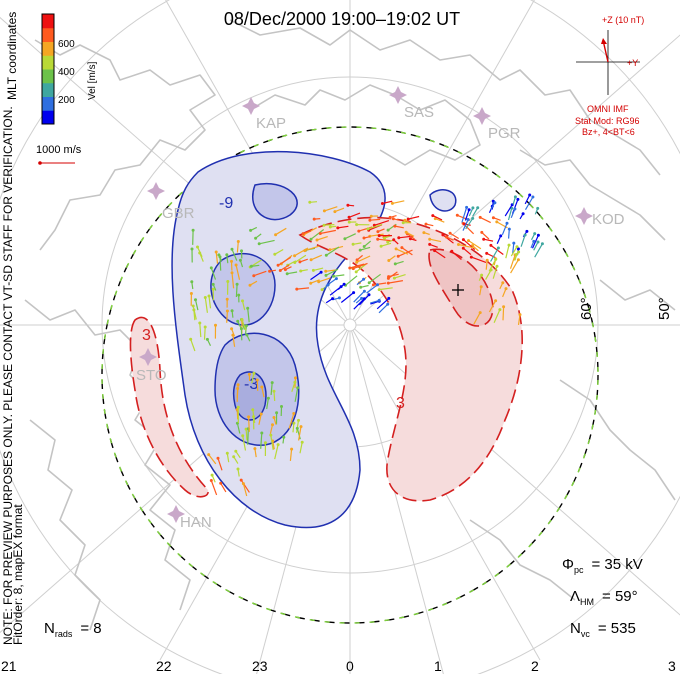 This screenshot has height=674, width=680. What do you see at coordinates (48, 89) in the screenshot?
I see `colorbar-swatch` at bounding box center [48, 89].